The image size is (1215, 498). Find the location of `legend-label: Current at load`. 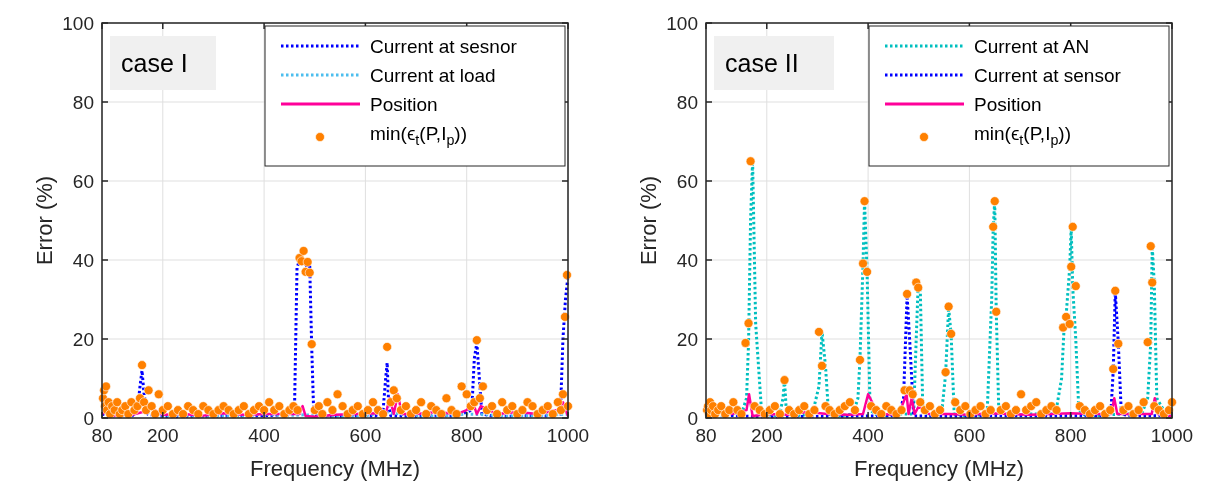

legend-label: Current at load is located at coordinates (433, 75).